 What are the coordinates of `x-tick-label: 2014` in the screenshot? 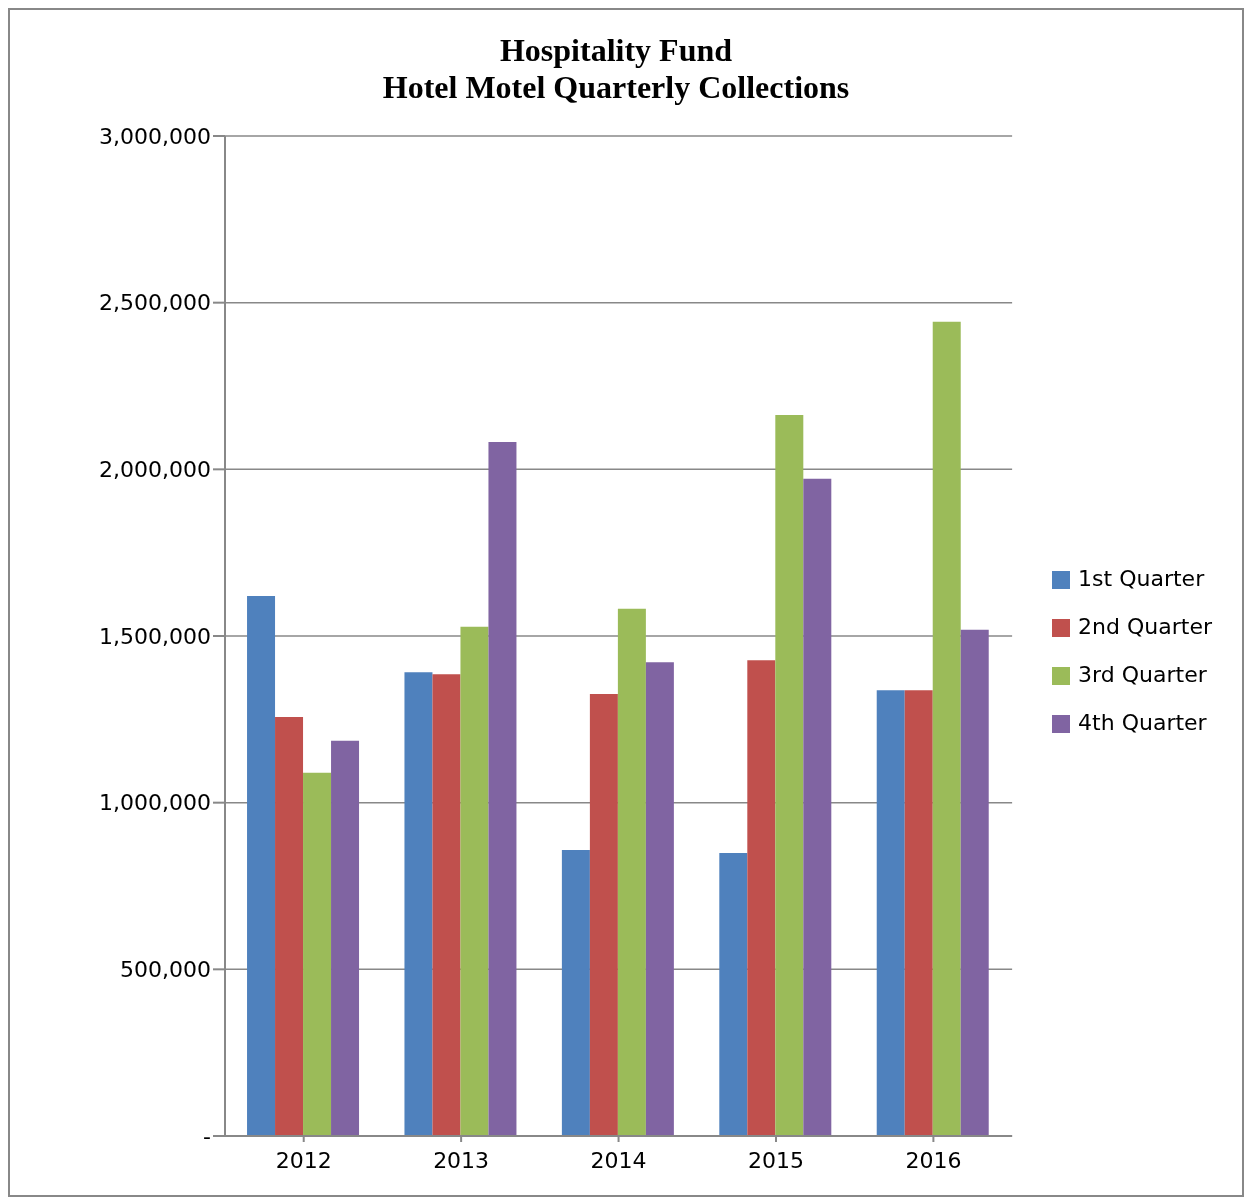 It's located at (618, 1160).